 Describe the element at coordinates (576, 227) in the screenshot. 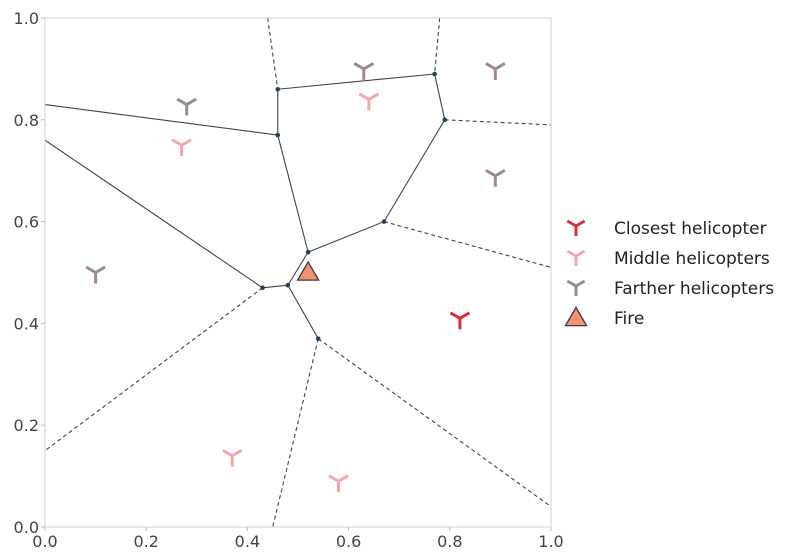

I see `legend-marker-closest-helicopter` at that location.